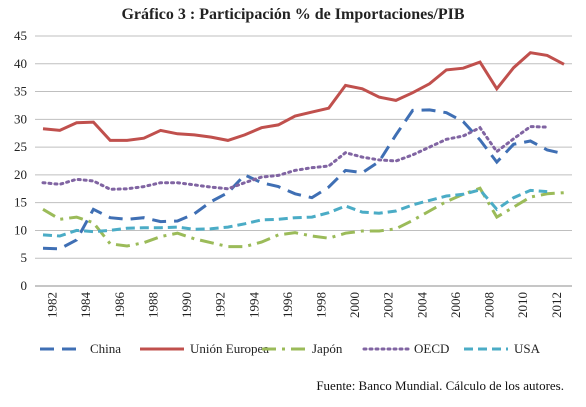 Image resolution: width=586 pixels, height=407 pixels. What do you see at coordinates (119, 305) in the screenshot?
I see `x-tick-label: 1986` at bounding box center [119, 305].